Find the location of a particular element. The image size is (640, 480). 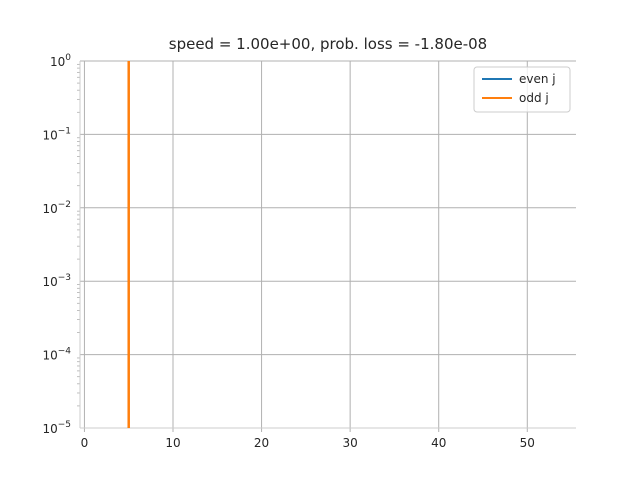

y-tick-exponent: −3 is located at coordinates (64, 278).